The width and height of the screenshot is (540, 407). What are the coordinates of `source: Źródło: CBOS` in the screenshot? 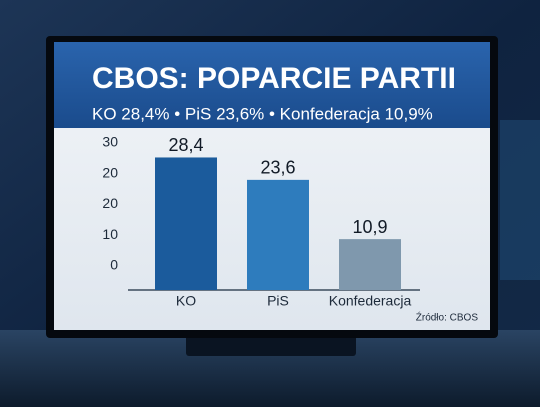 It's located at (447, 317).